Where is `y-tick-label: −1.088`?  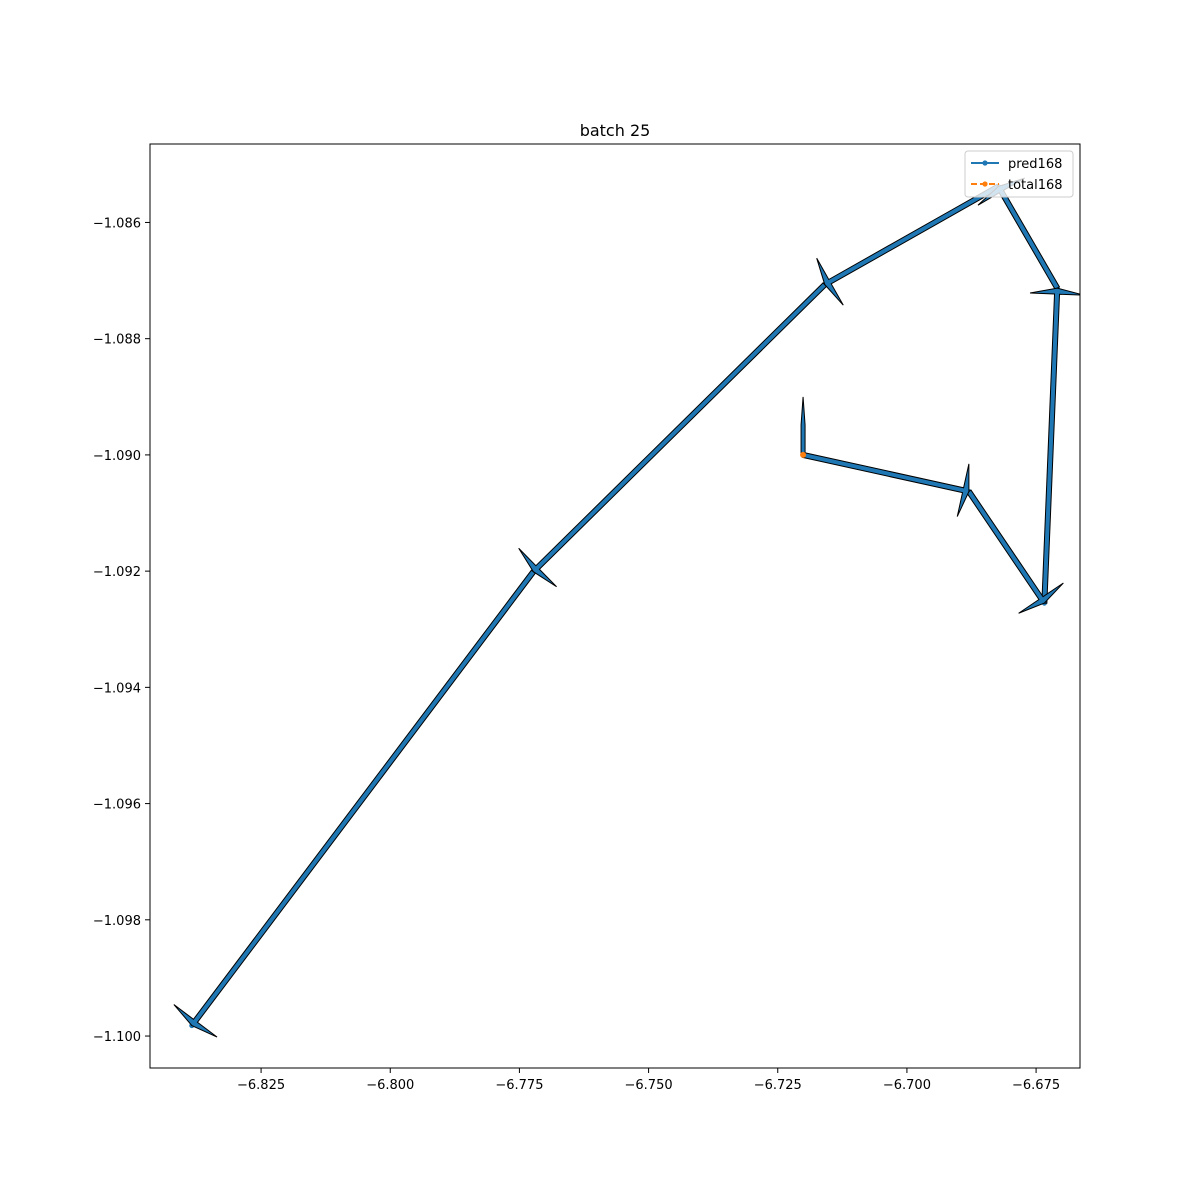 y-tick-label: −1.088 is located at coordinates (117, 340).